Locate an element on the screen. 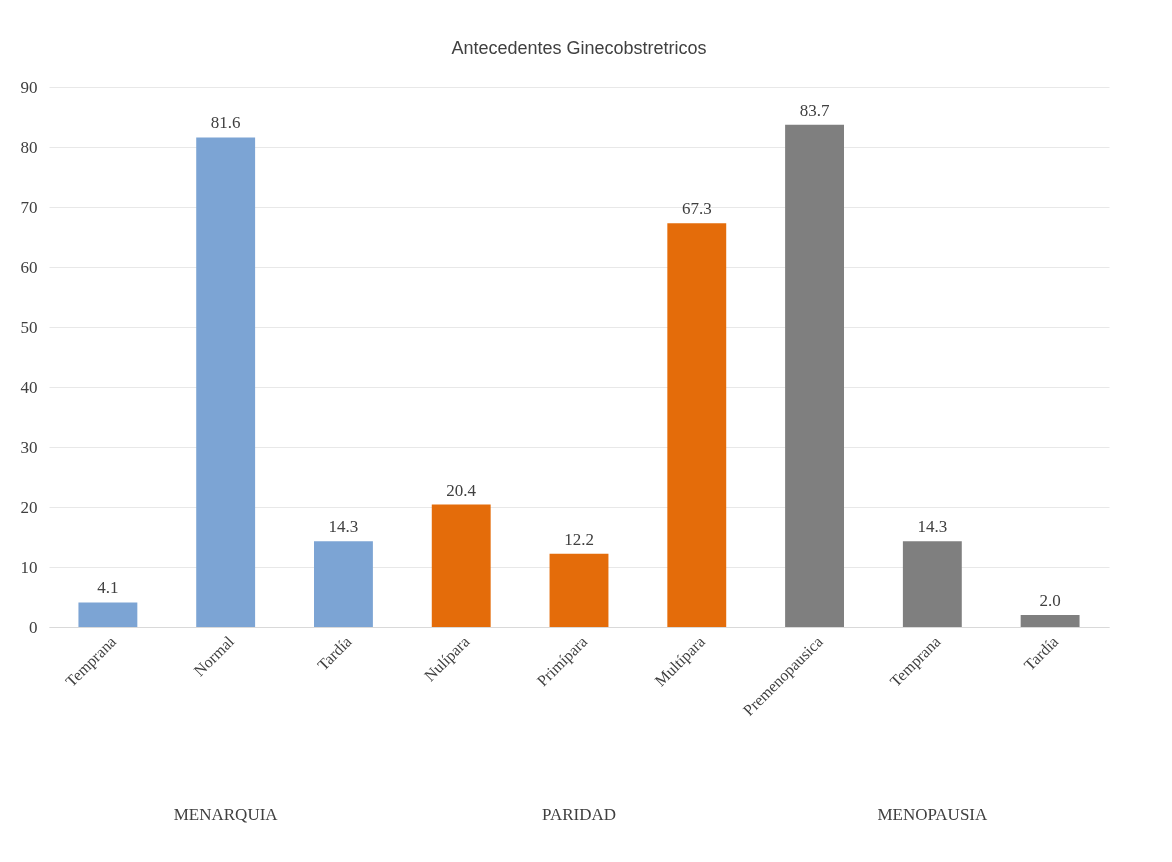  y-tick-label: 40 is located at coordinates (29, 387).